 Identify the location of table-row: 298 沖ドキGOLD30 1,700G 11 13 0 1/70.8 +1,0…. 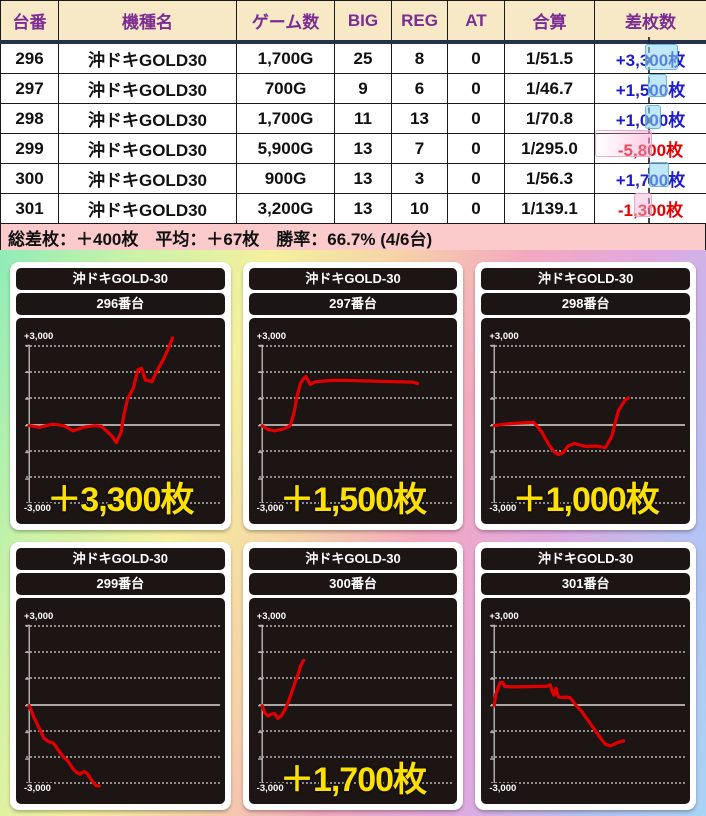
(353, 118).